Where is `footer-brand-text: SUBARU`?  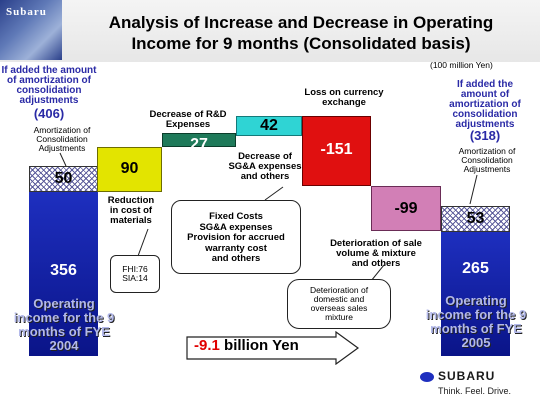
footer-brand-text: SUBARU is located at coordinates (467, 376).